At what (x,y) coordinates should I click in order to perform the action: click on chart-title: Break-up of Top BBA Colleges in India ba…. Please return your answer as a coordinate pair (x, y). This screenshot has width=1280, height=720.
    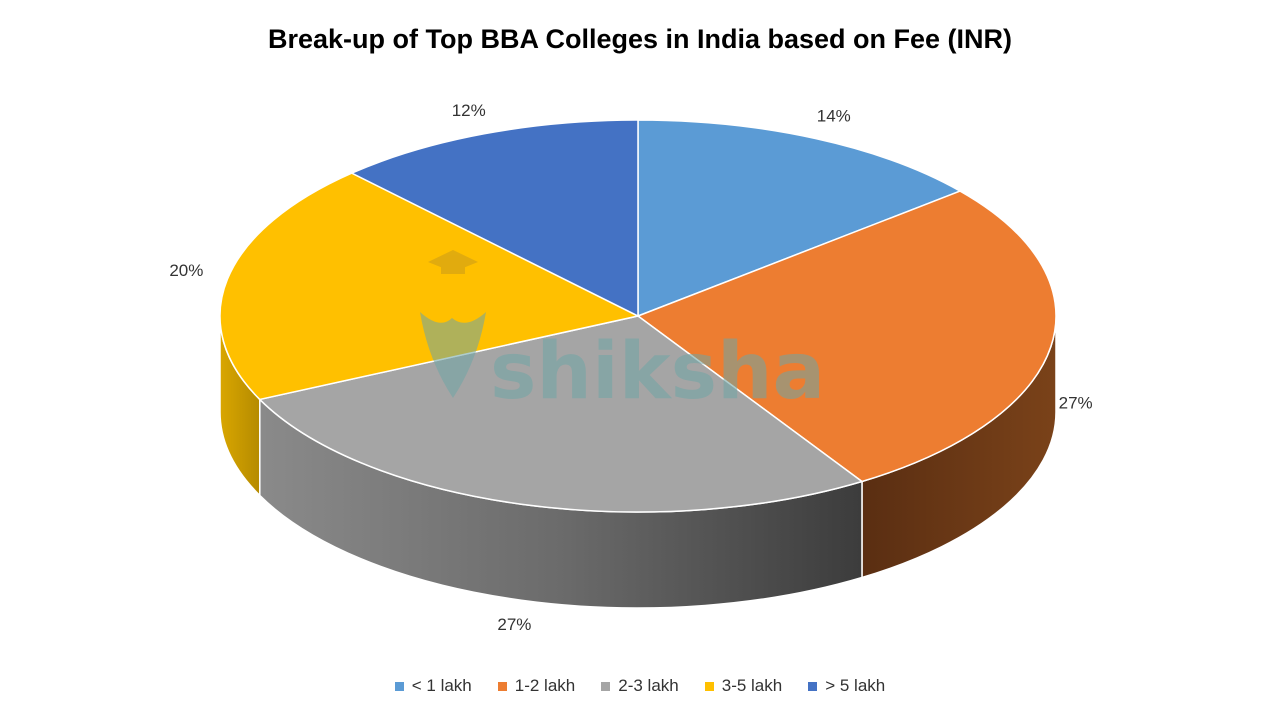
    Looking at the image, I should click on (640, 39).